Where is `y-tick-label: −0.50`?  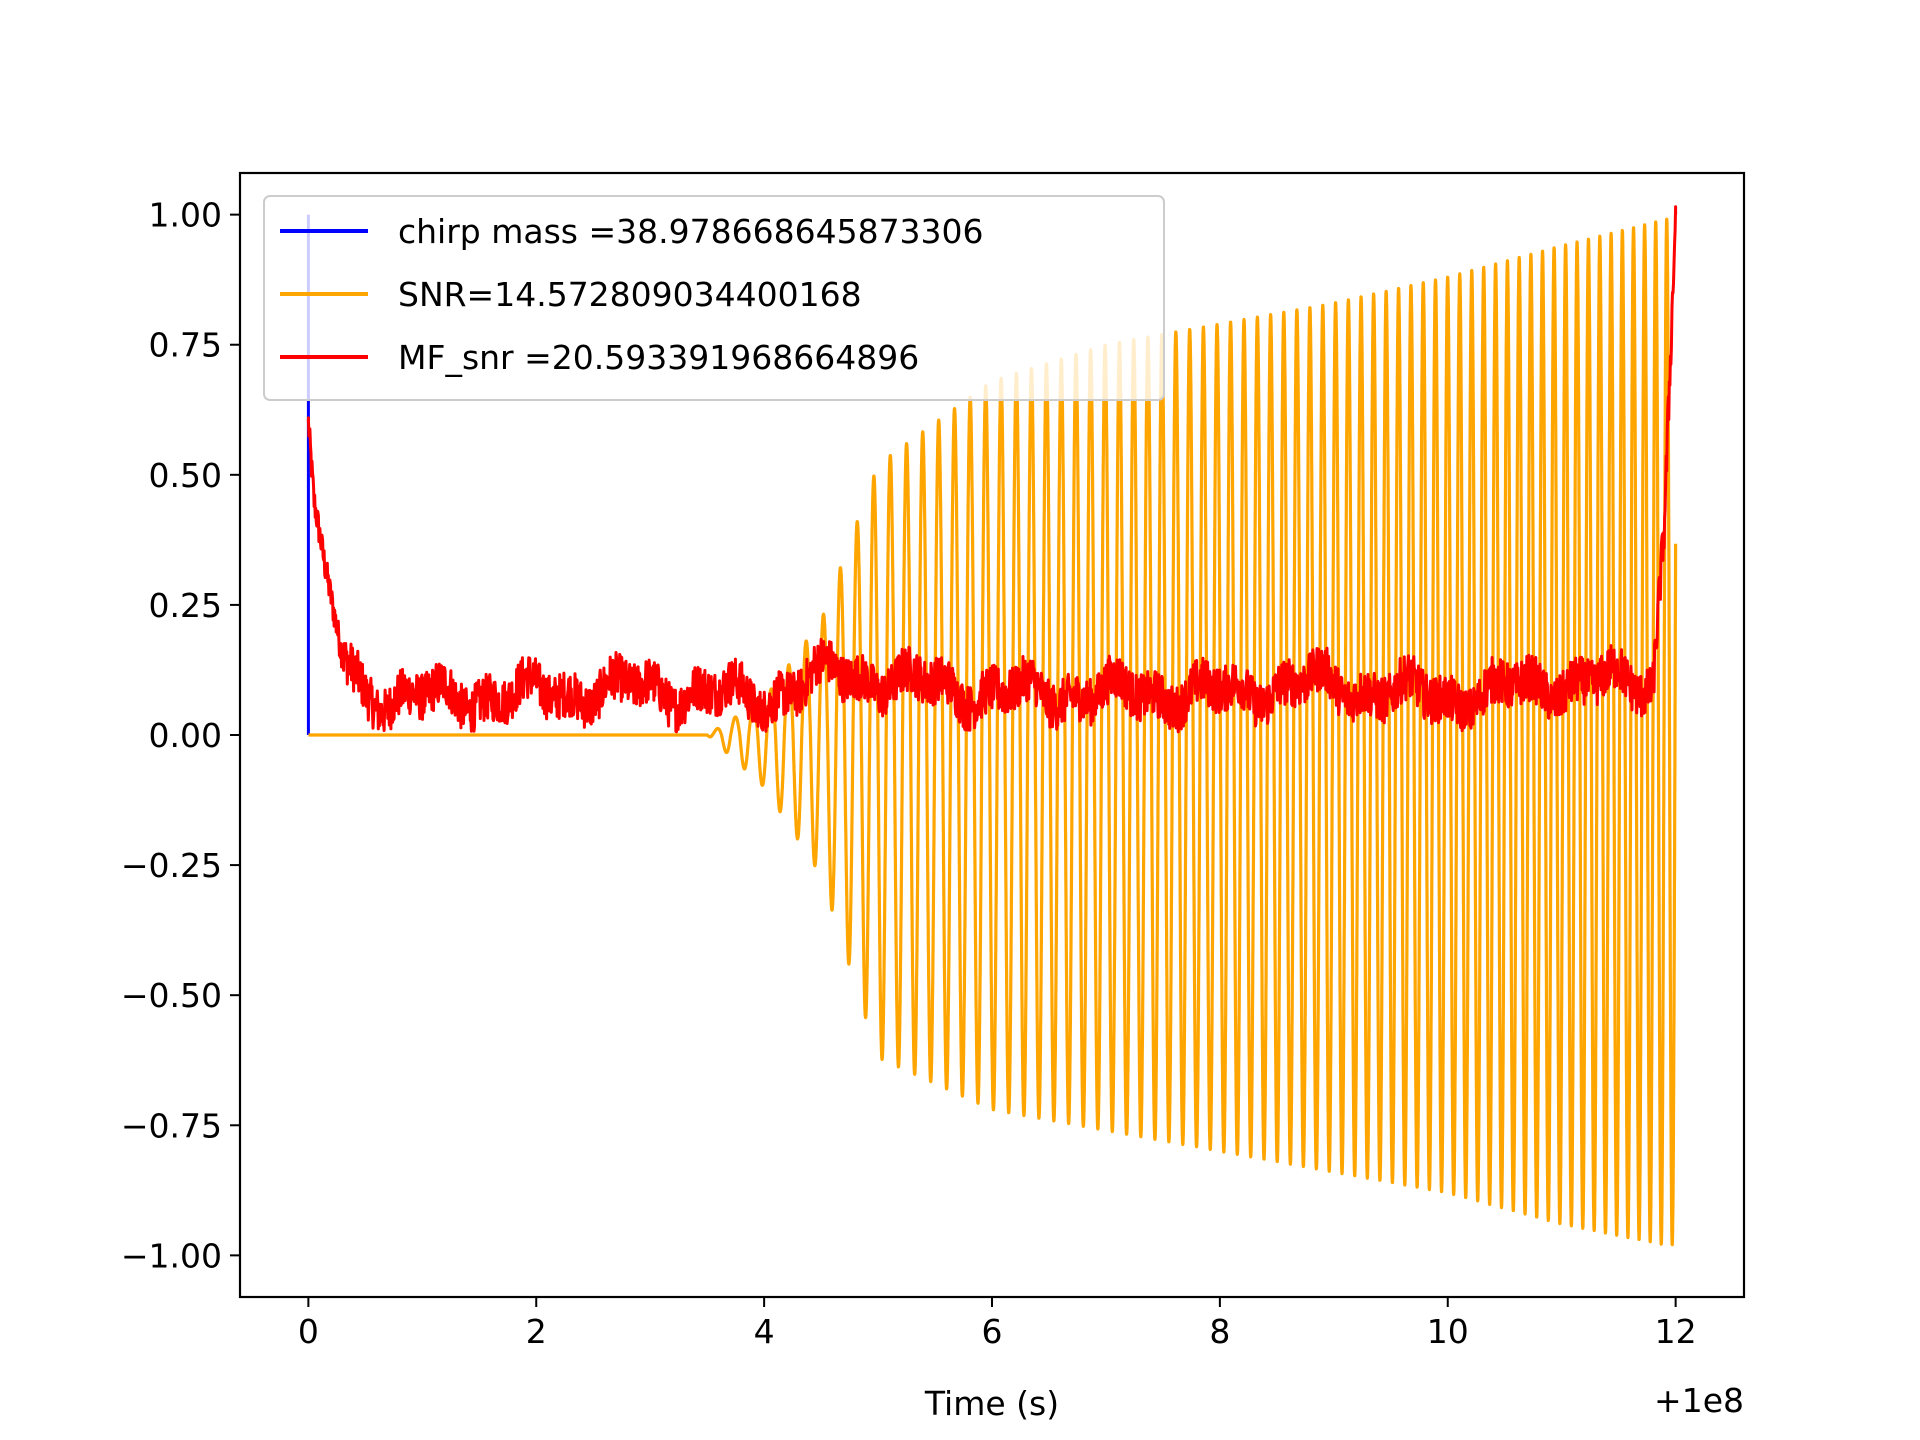 y-tick-label: −0.50 is located at coordinates (171, 995).